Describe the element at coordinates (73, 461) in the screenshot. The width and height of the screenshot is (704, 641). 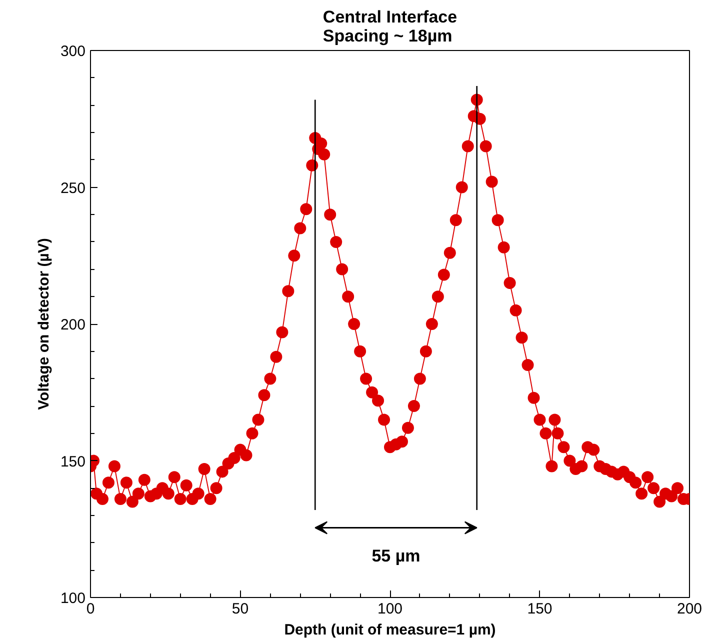
I see `y-tick-label: 150` at that location.